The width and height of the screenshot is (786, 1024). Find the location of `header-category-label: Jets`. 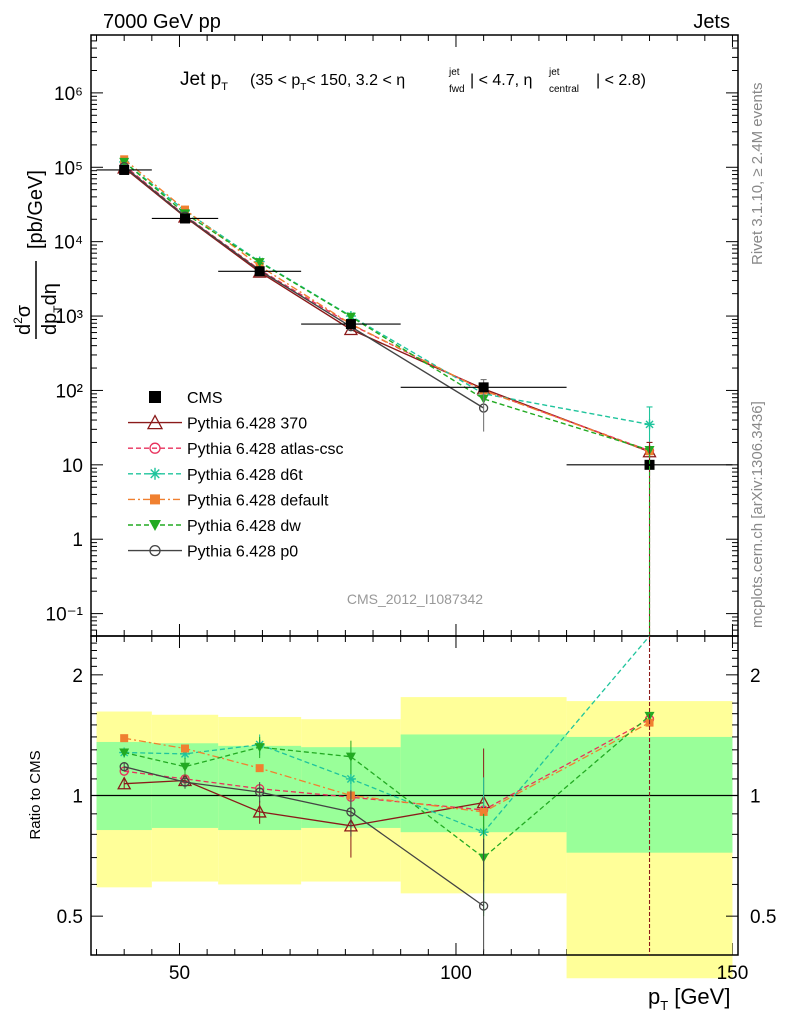

header-category-label: Jets is located at coordinates (711, 22).